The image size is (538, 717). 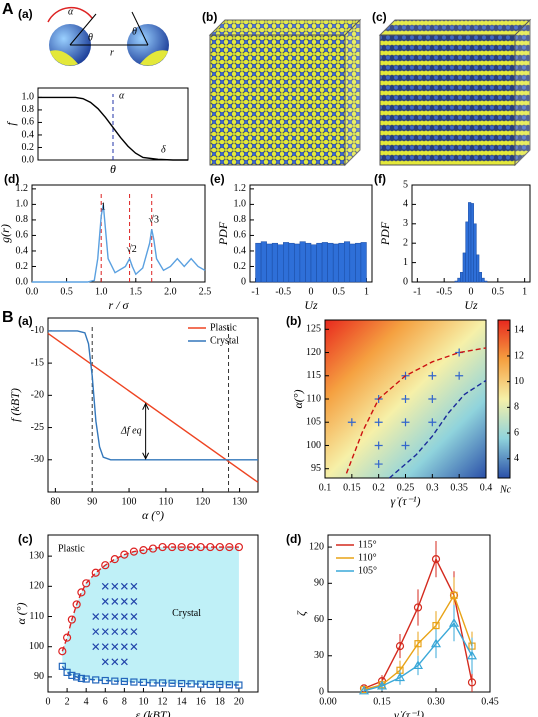 What do you see at coordinates (301, 613) in the screenshot?
I see `y-axis-label: ζ` at bounding box center [301, 613].